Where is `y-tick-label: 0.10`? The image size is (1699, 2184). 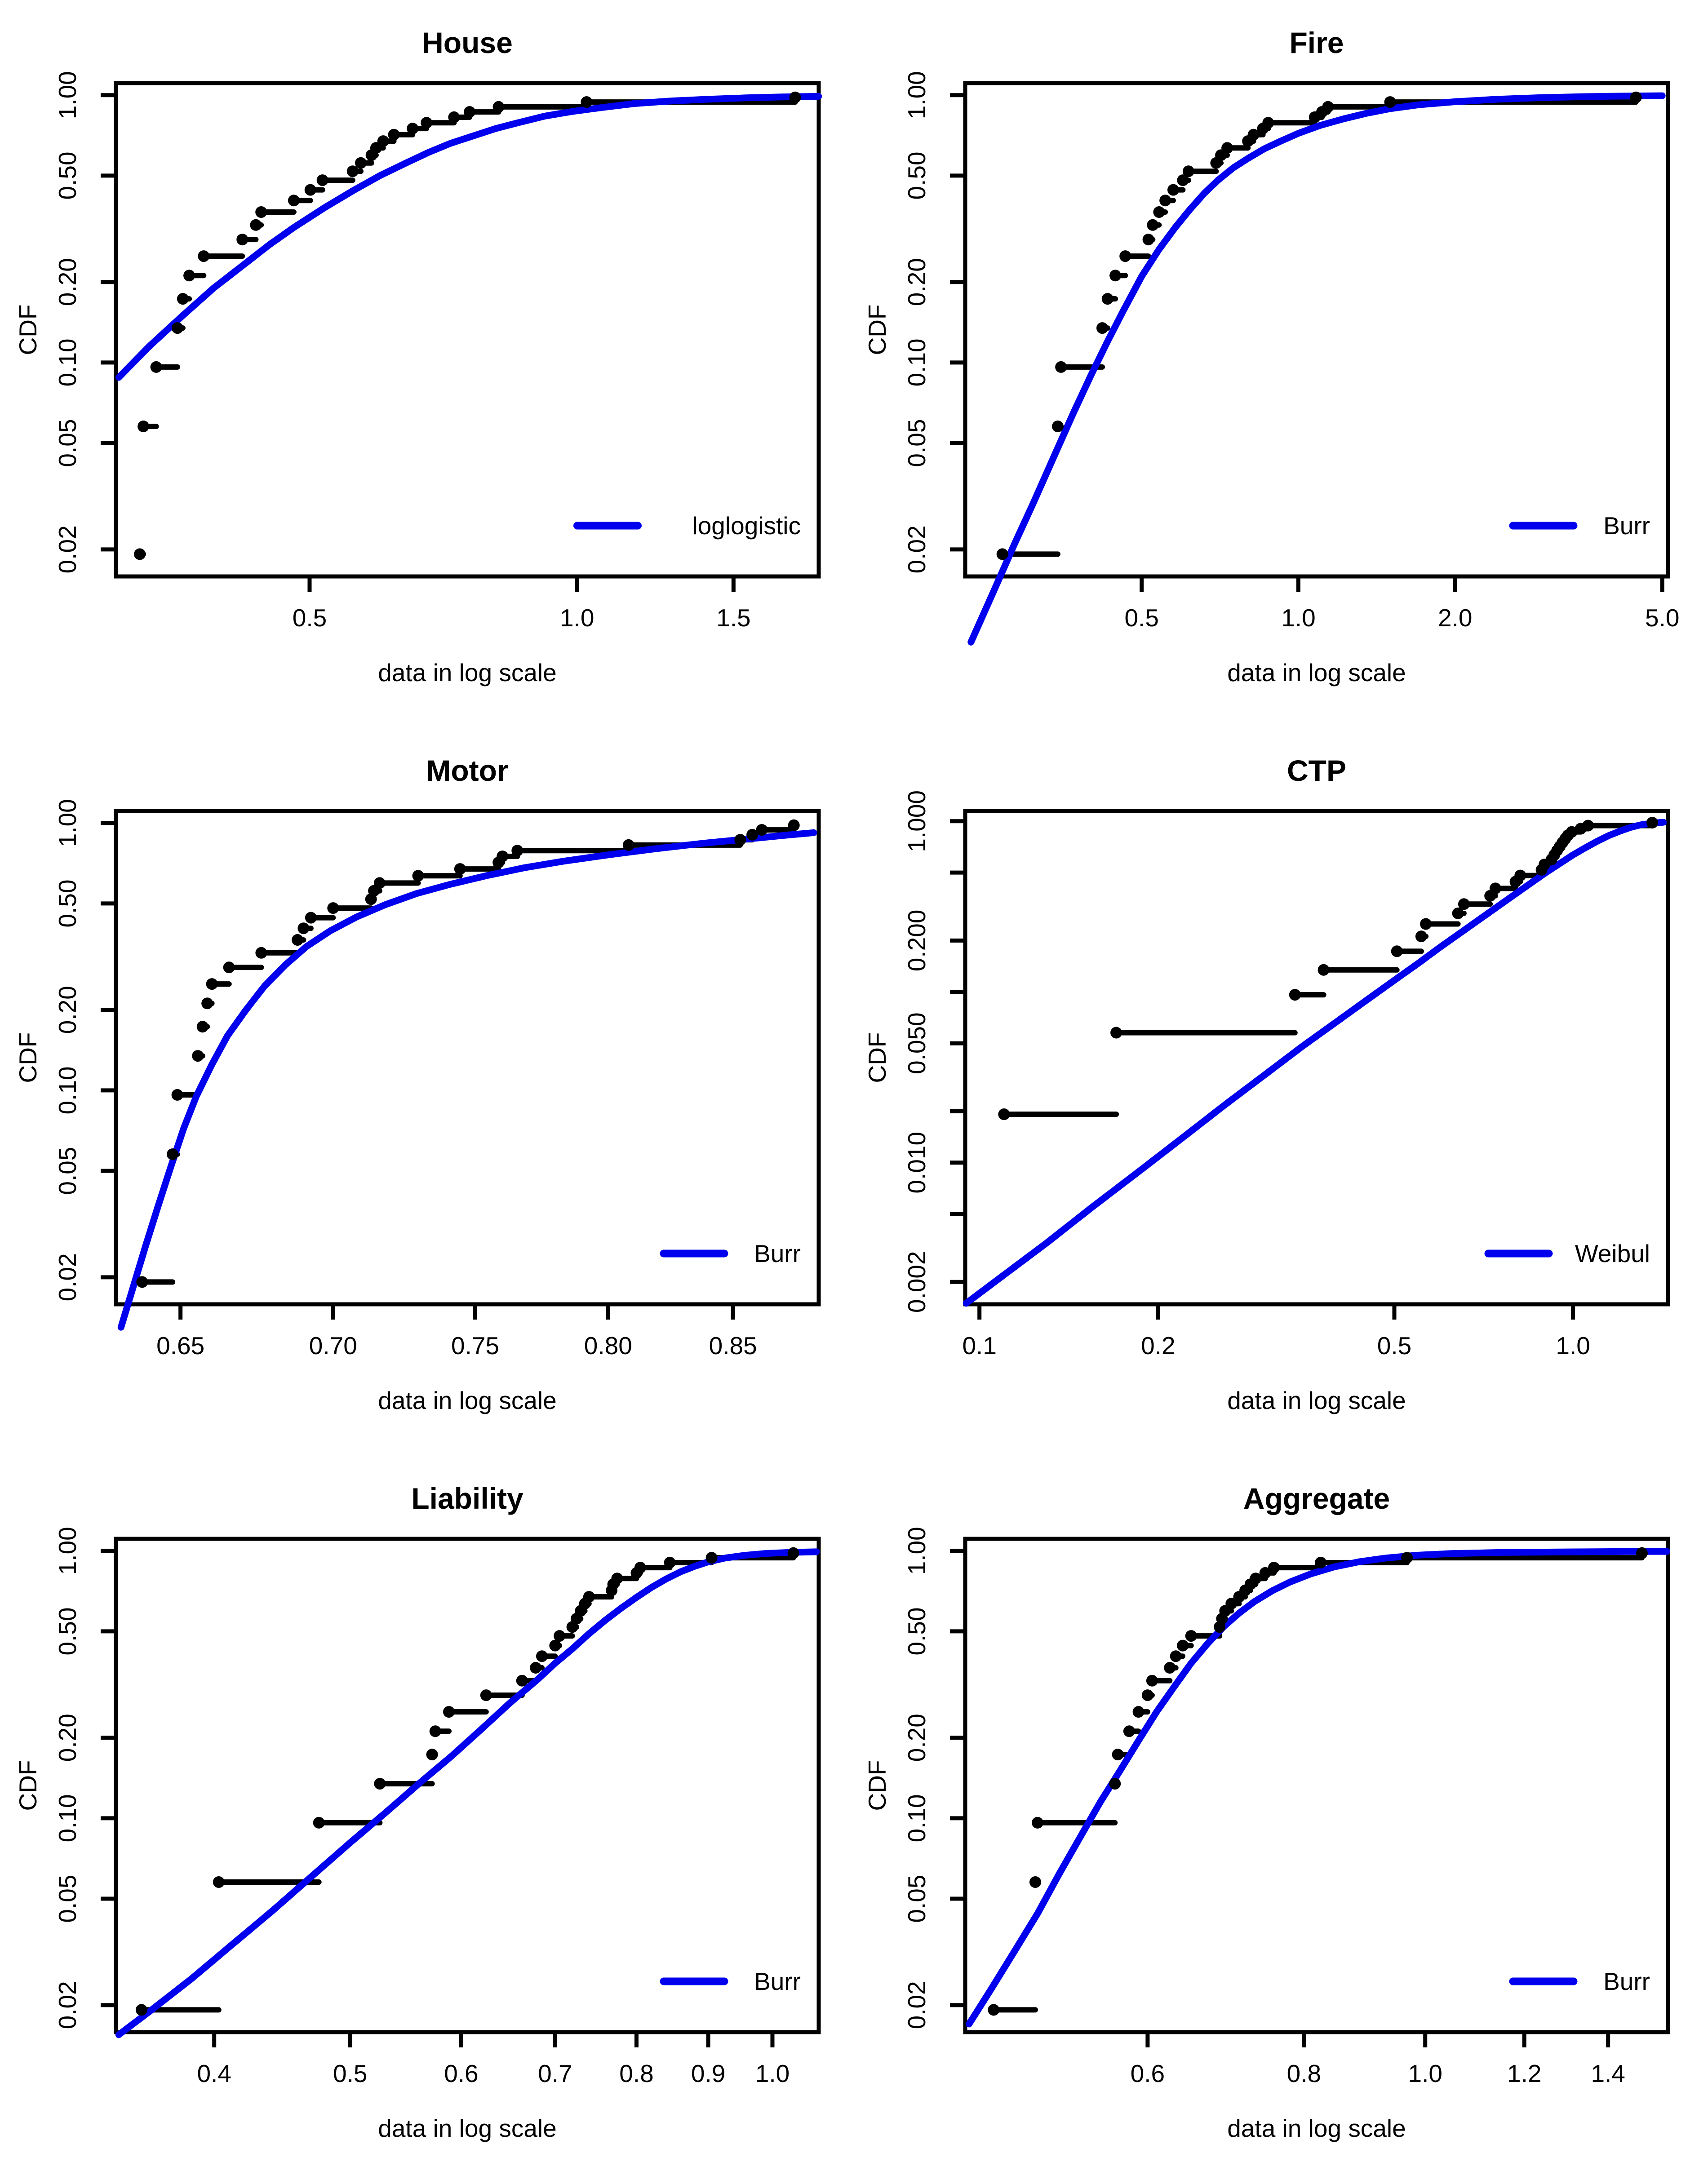 y-tick-label: 0.10 is located at coordinates (67, 362).